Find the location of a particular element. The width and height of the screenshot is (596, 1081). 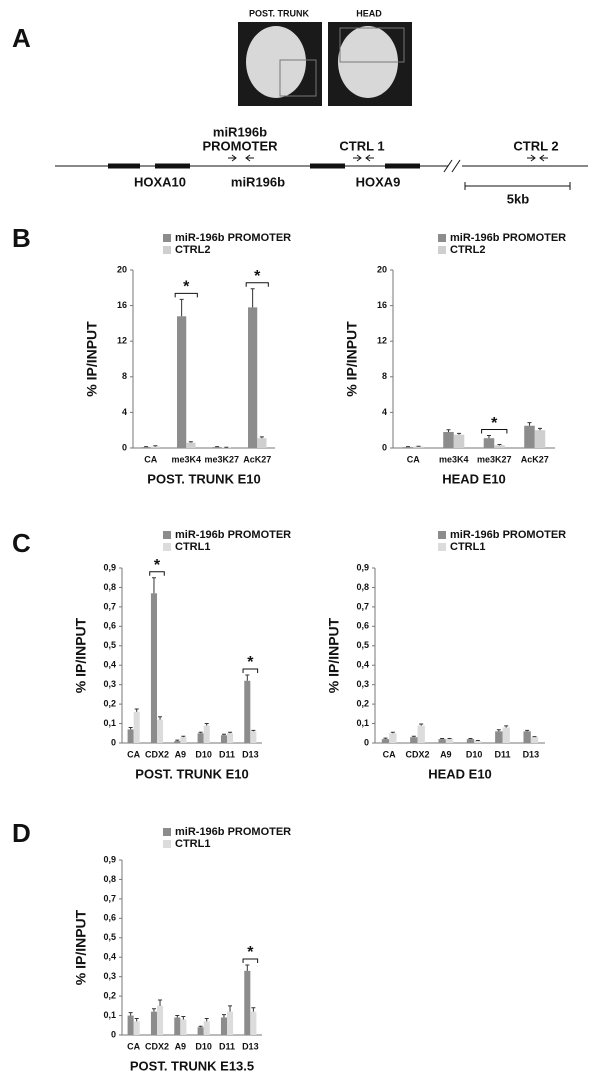

ctrl-label: CTRL 2 is located at coordinates (535, 145).